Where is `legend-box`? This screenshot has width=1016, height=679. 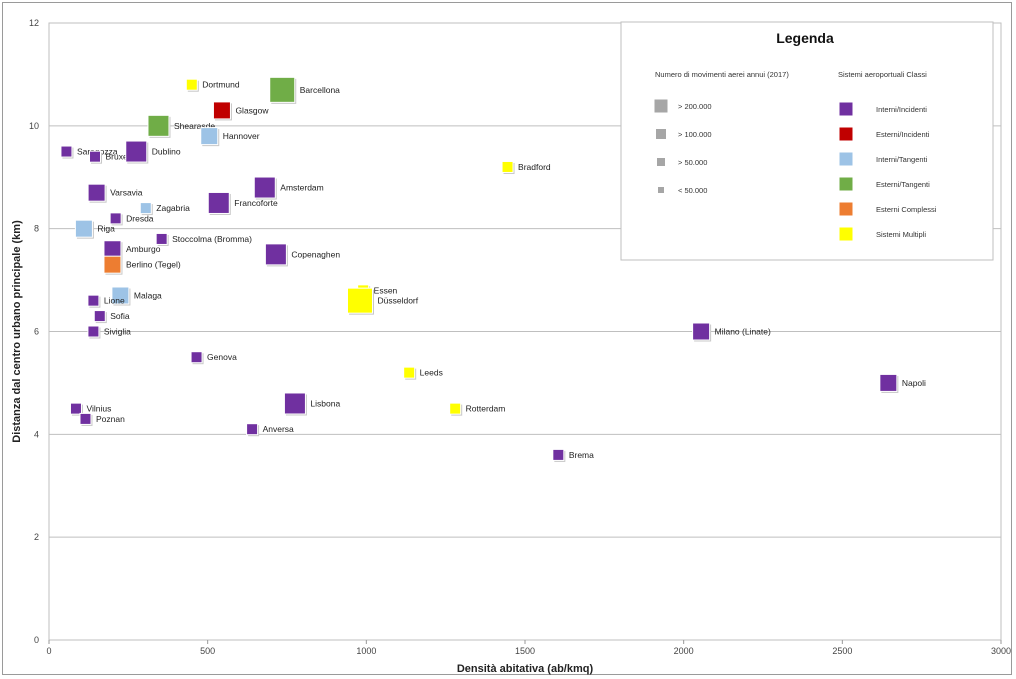 legend-box is located at coordinates (807, 141).